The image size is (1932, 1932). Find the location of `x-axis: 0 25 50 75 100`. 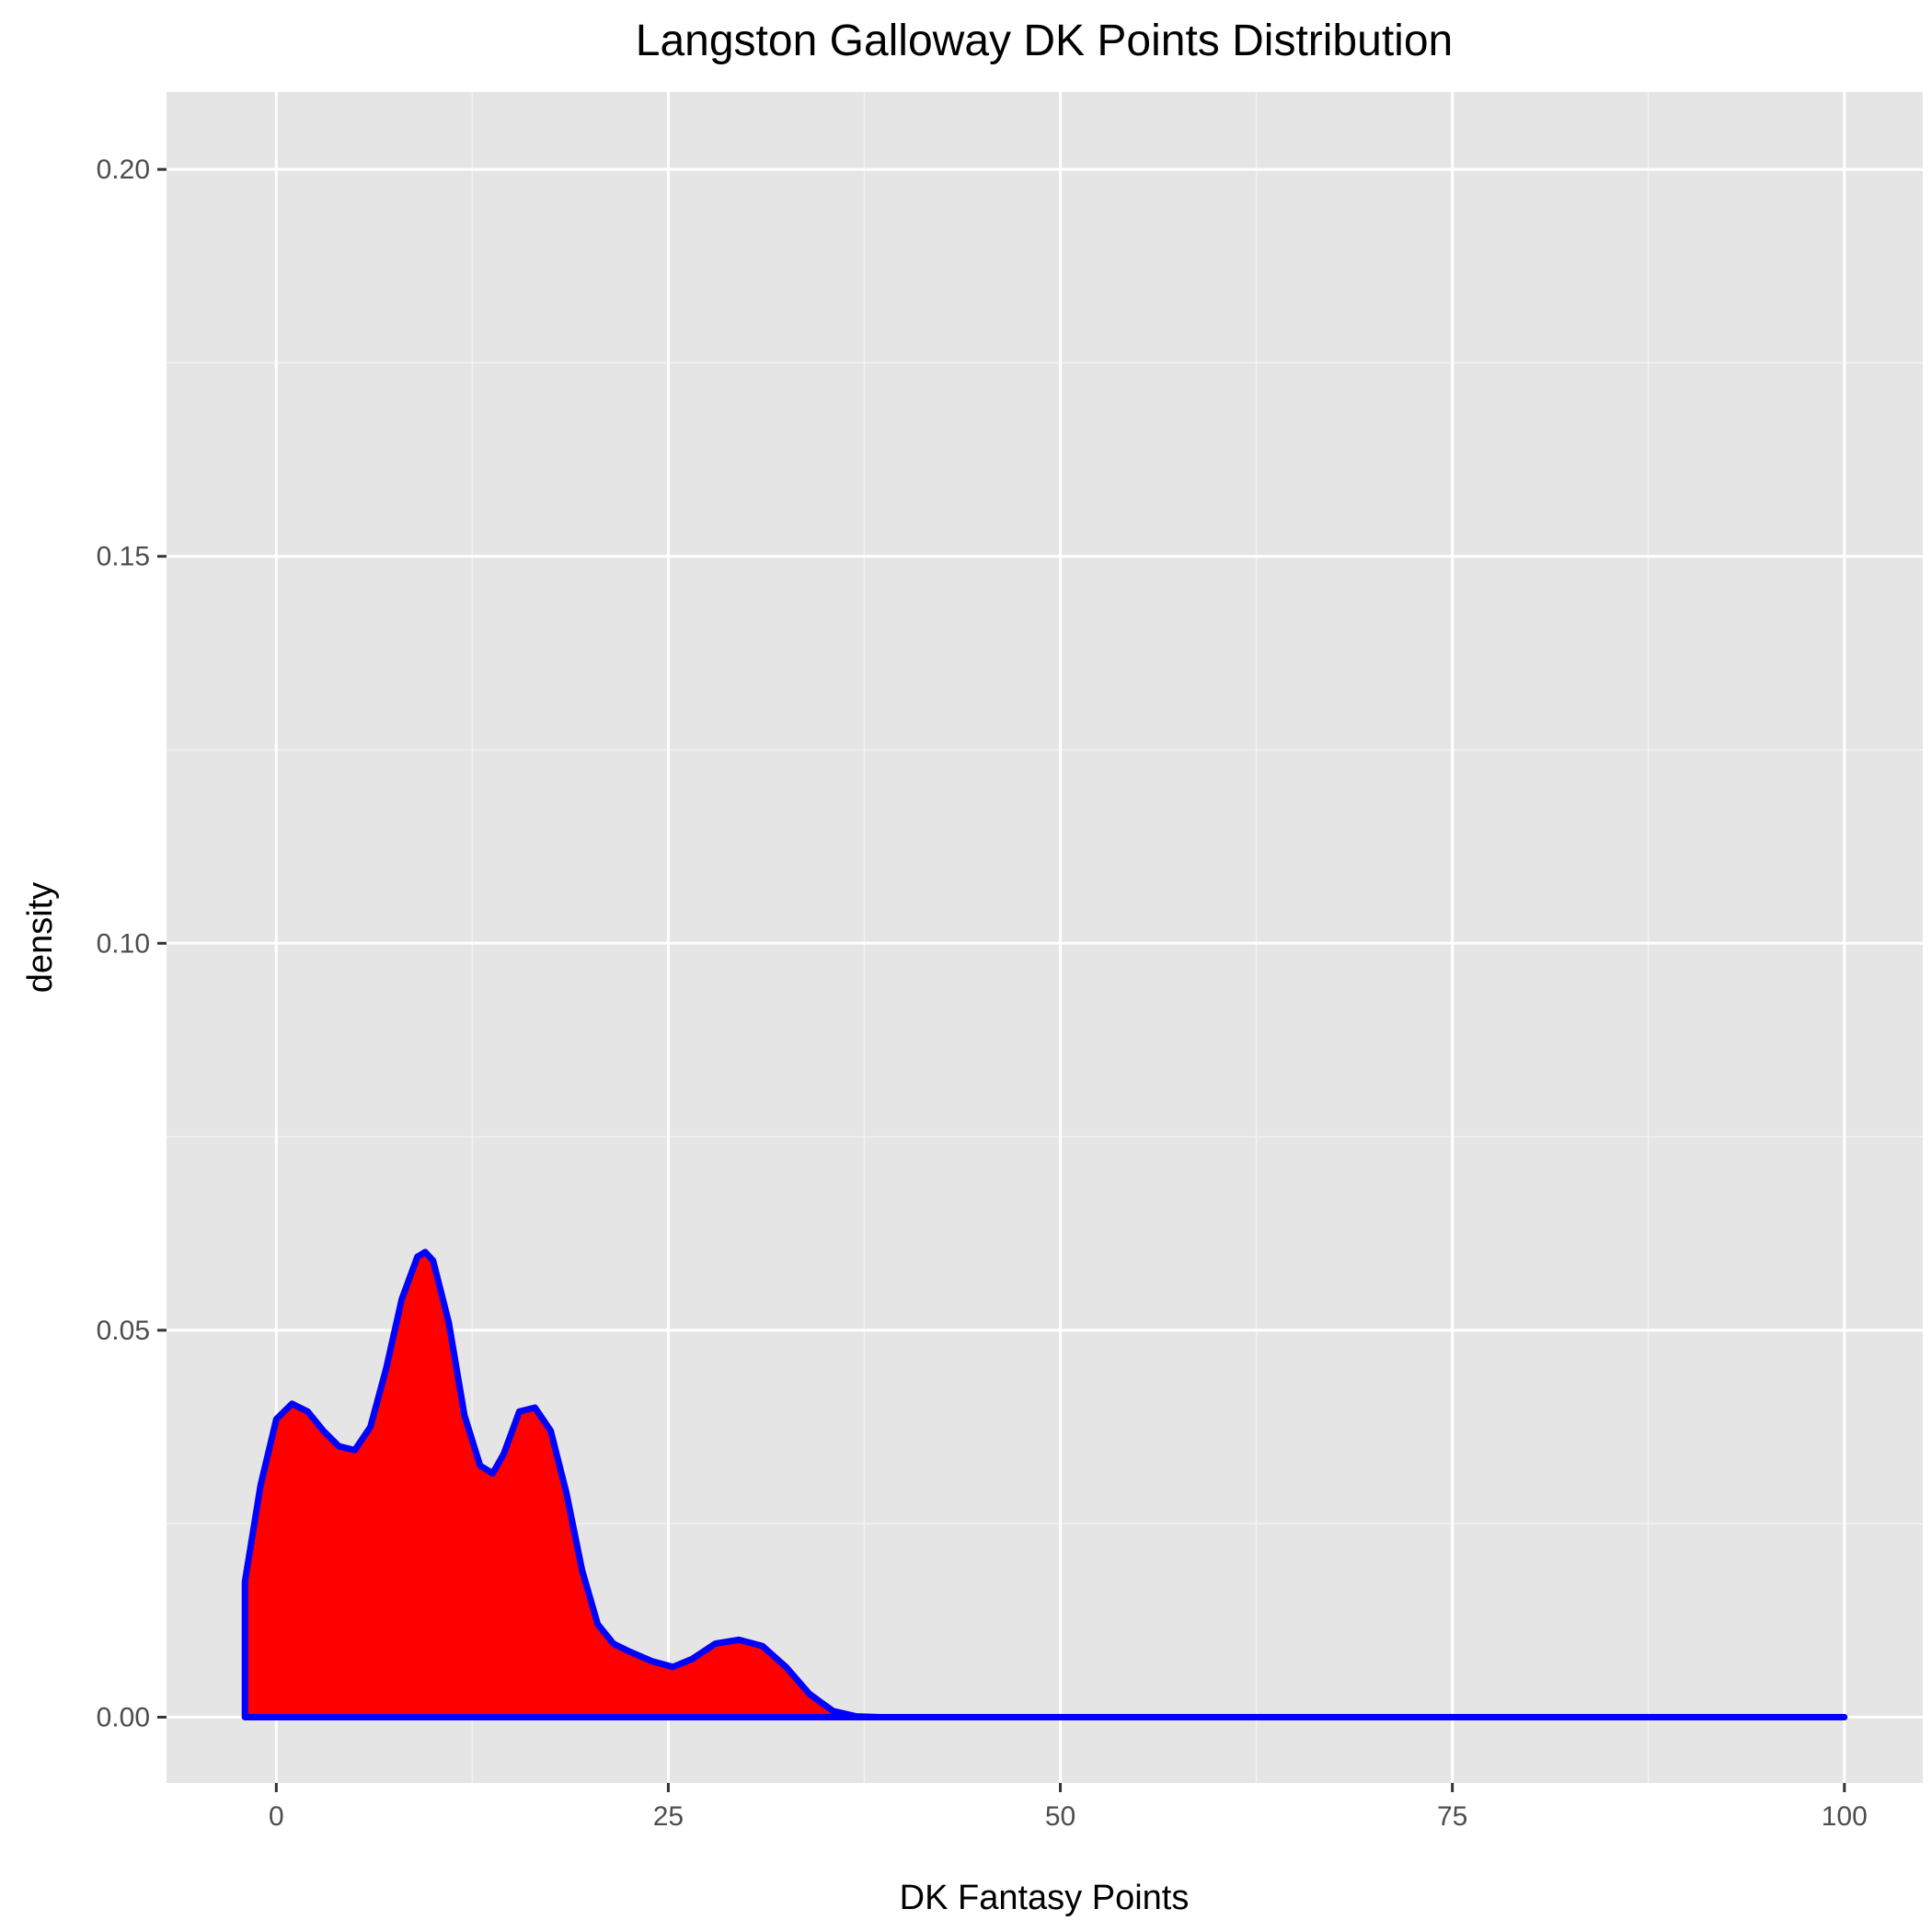

x-axis: 0 25 50 75 100 is located at coordinates (1068, 1807).